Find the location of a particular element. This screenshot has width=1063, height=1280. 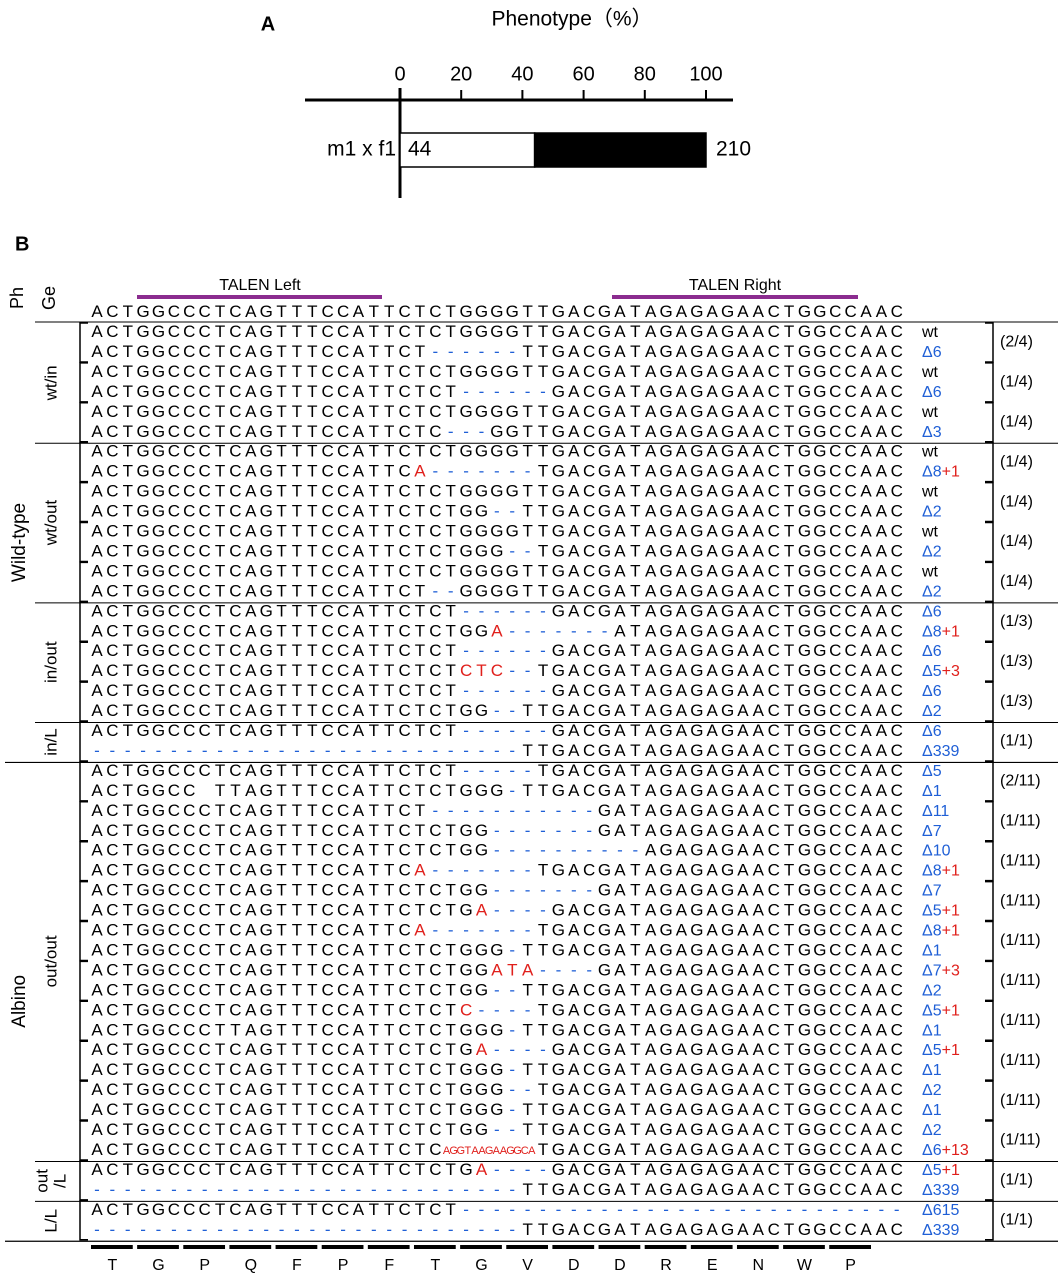

sequence: C is located at coordinates (466, 1010).